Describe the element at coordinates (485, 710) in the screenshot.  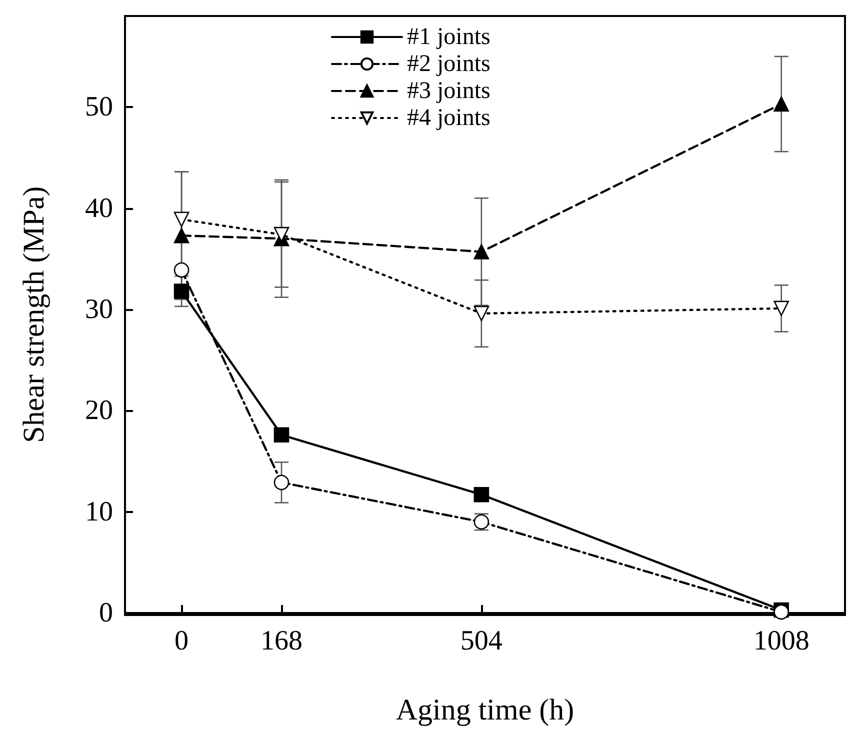
I see `x-axis-title: Aging time (h)` at that location.